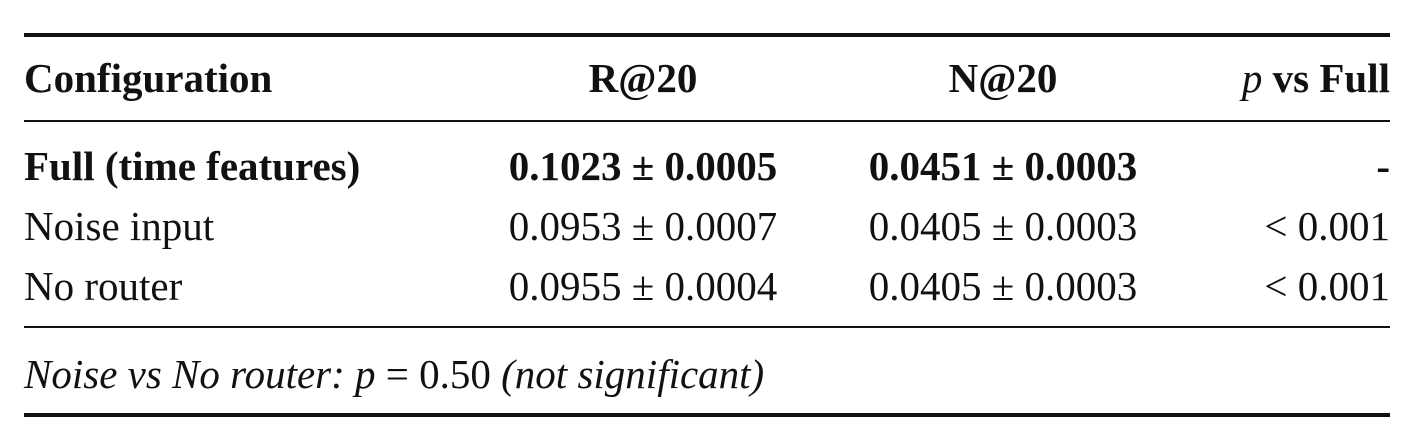  What do you see at coordinates (1252, 78) in the screenshot?
I see `header-symbol: p` at bounding box center [1252, 78].